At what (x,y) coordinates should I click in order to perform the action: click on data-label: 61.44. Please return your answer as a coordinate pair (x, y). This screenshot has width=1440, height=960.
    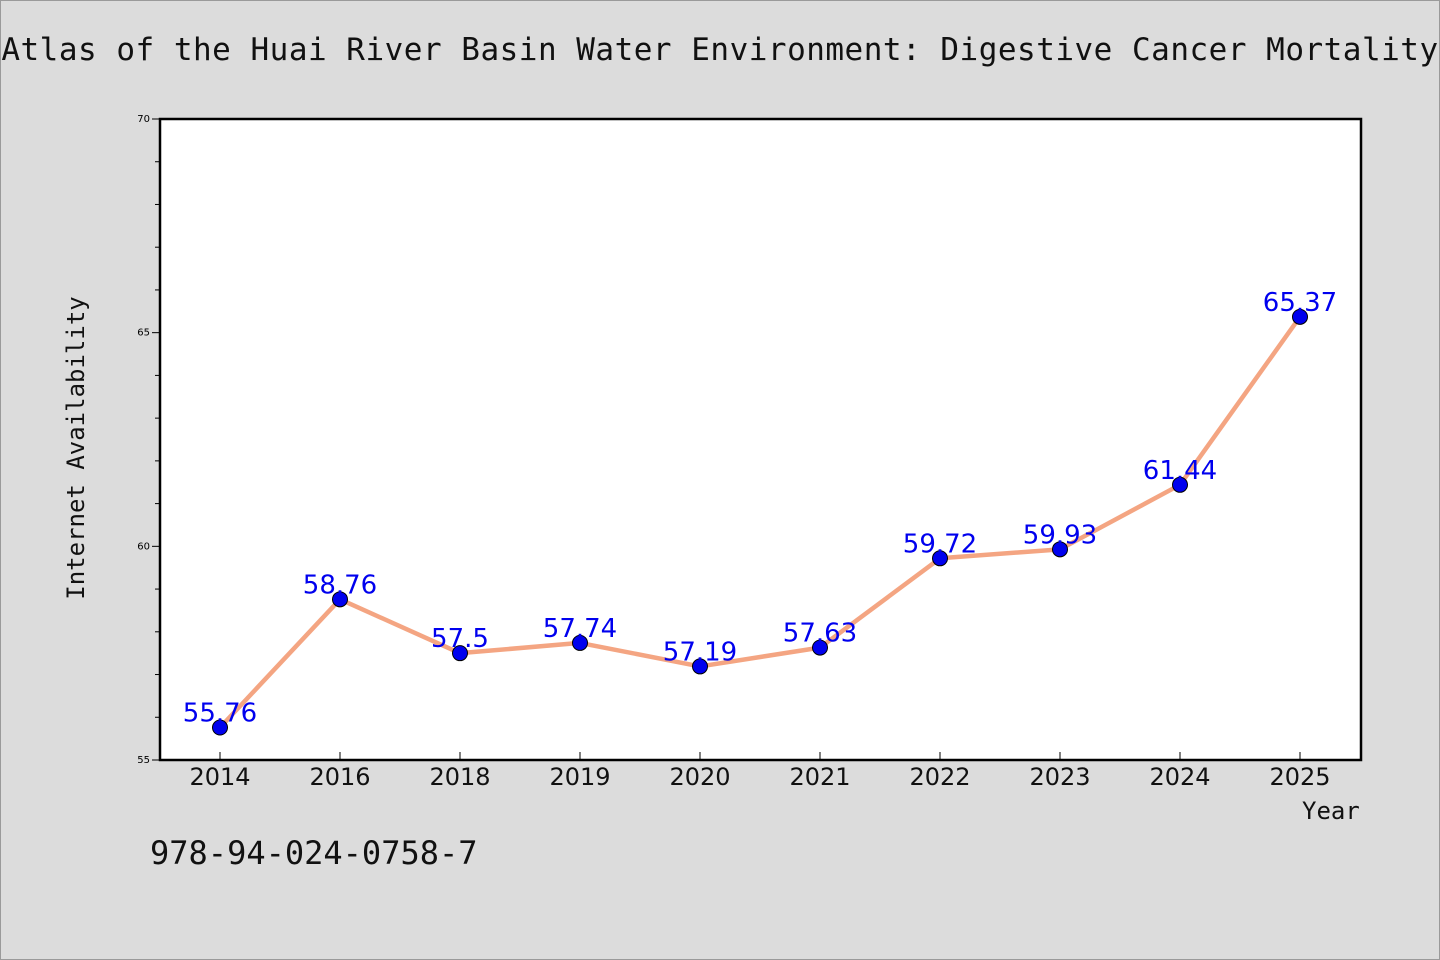
    Looking at the image, I should click on (1180, 471).